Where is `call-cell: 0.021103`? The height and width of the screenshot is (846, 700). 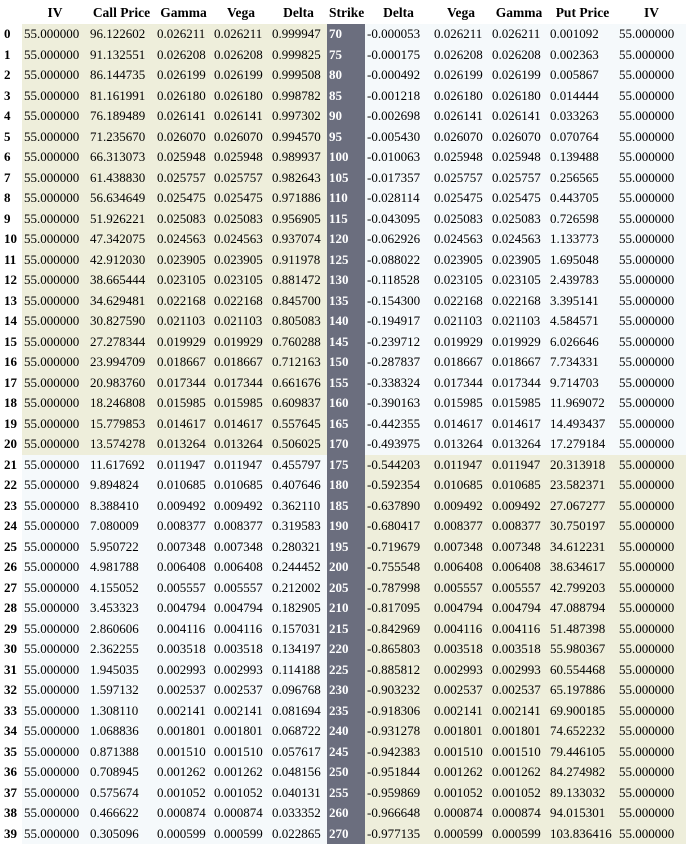
call-cell: 0.021103 is located at coordinates (241, 321).